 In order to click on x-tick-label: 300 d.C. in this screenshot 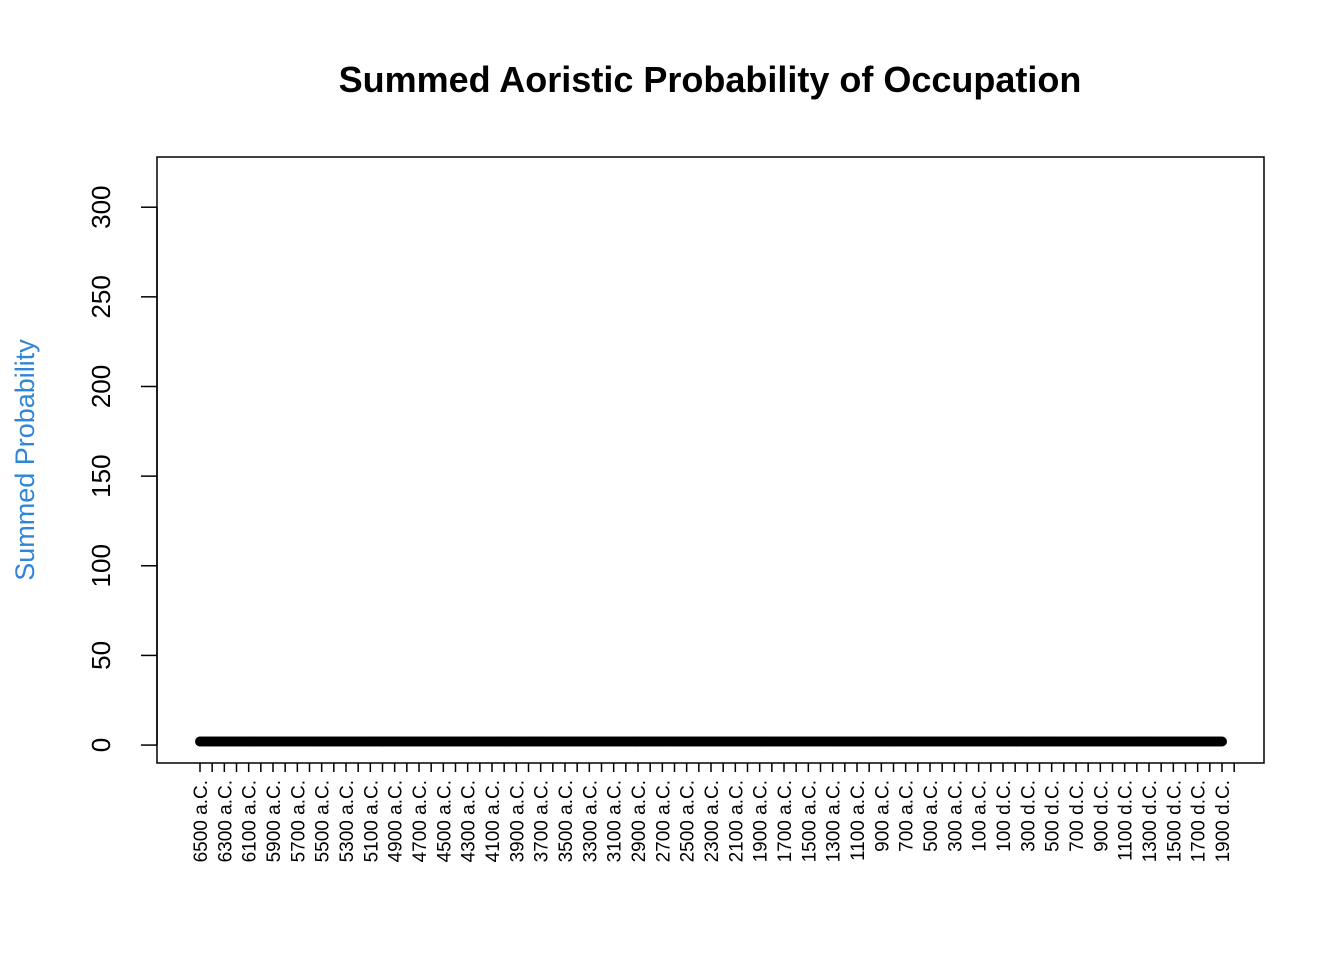, I will do `click(1028, 816)`.